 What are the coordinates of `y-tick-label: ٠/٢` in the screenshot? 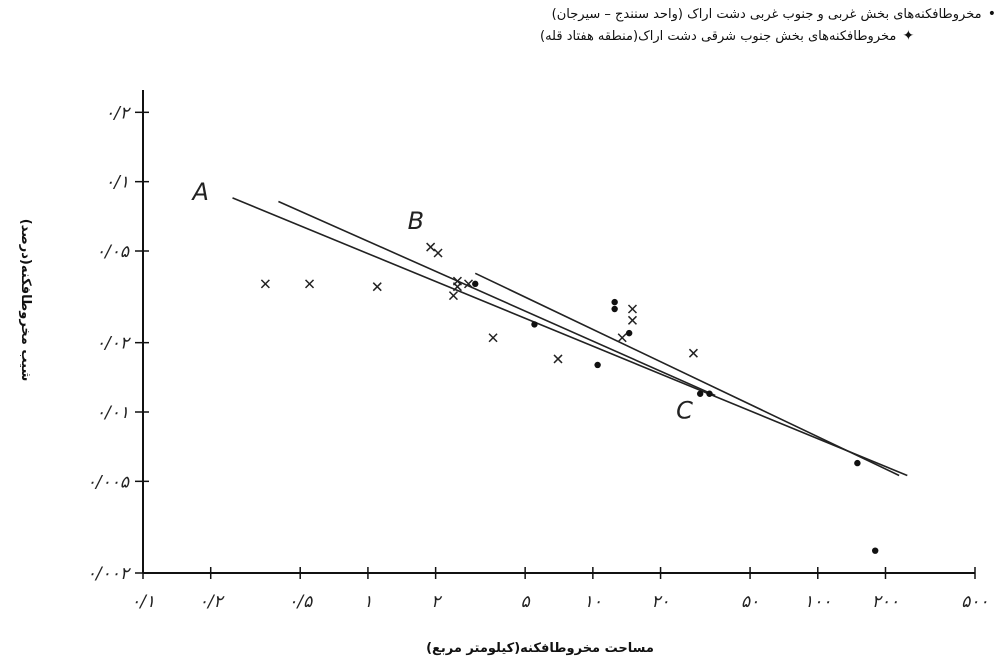 It's located at (118, 113).